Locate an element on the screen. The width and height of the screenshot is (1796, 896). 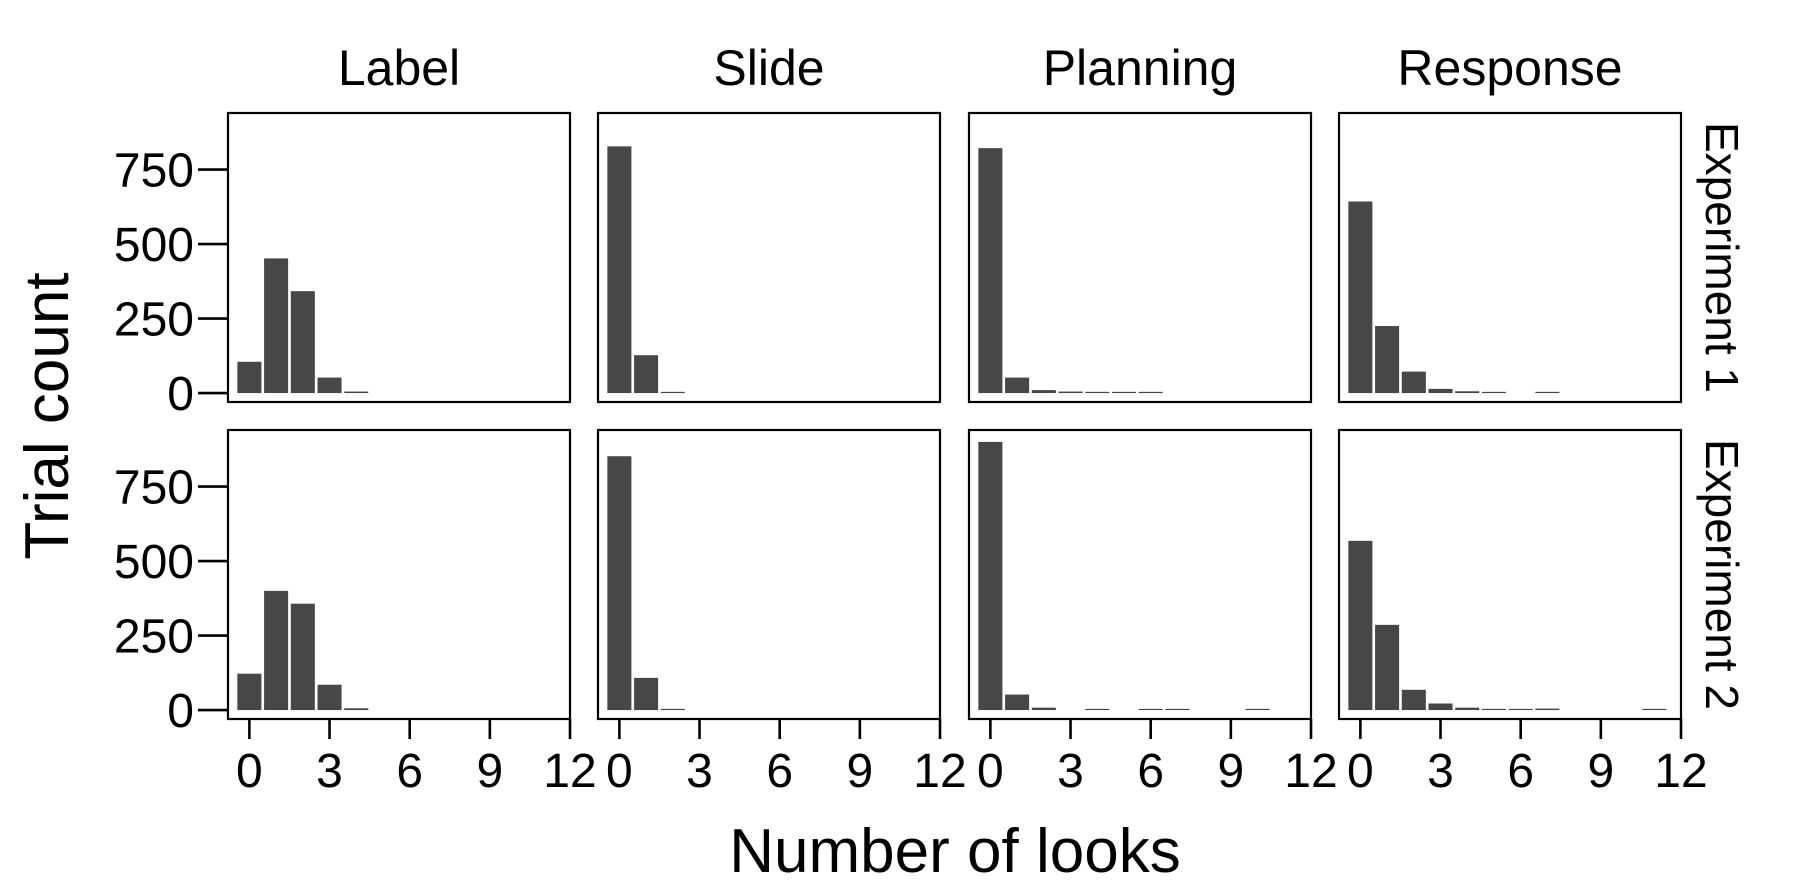
panel-r1-c1: 0 250 500 750 is located at coordinates (343, 266).